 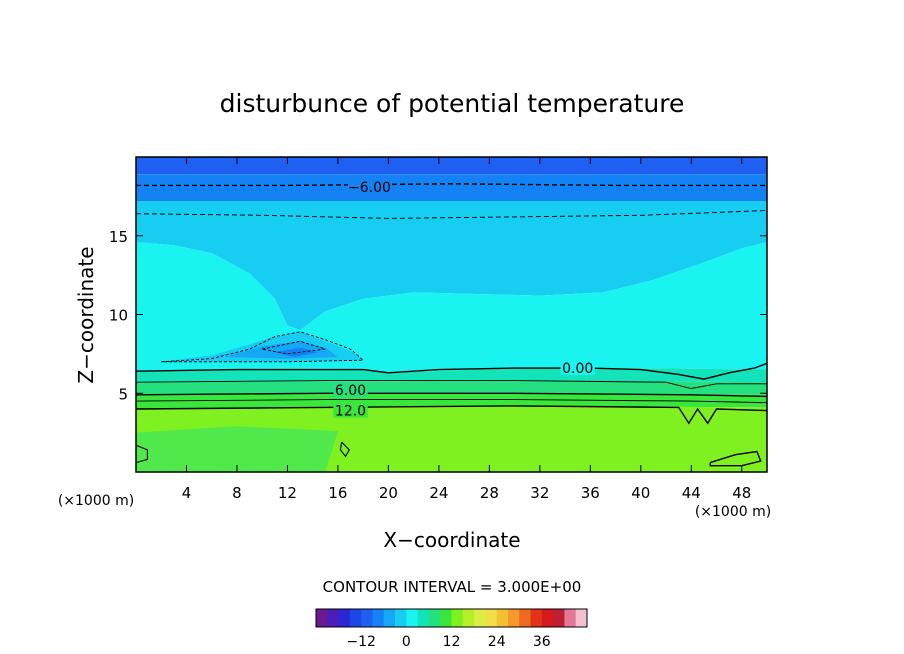 What do you see at coordinates (337, 493) in the screenshot?
I see `x-tick-label: 16` at bounding box center [337, 493].